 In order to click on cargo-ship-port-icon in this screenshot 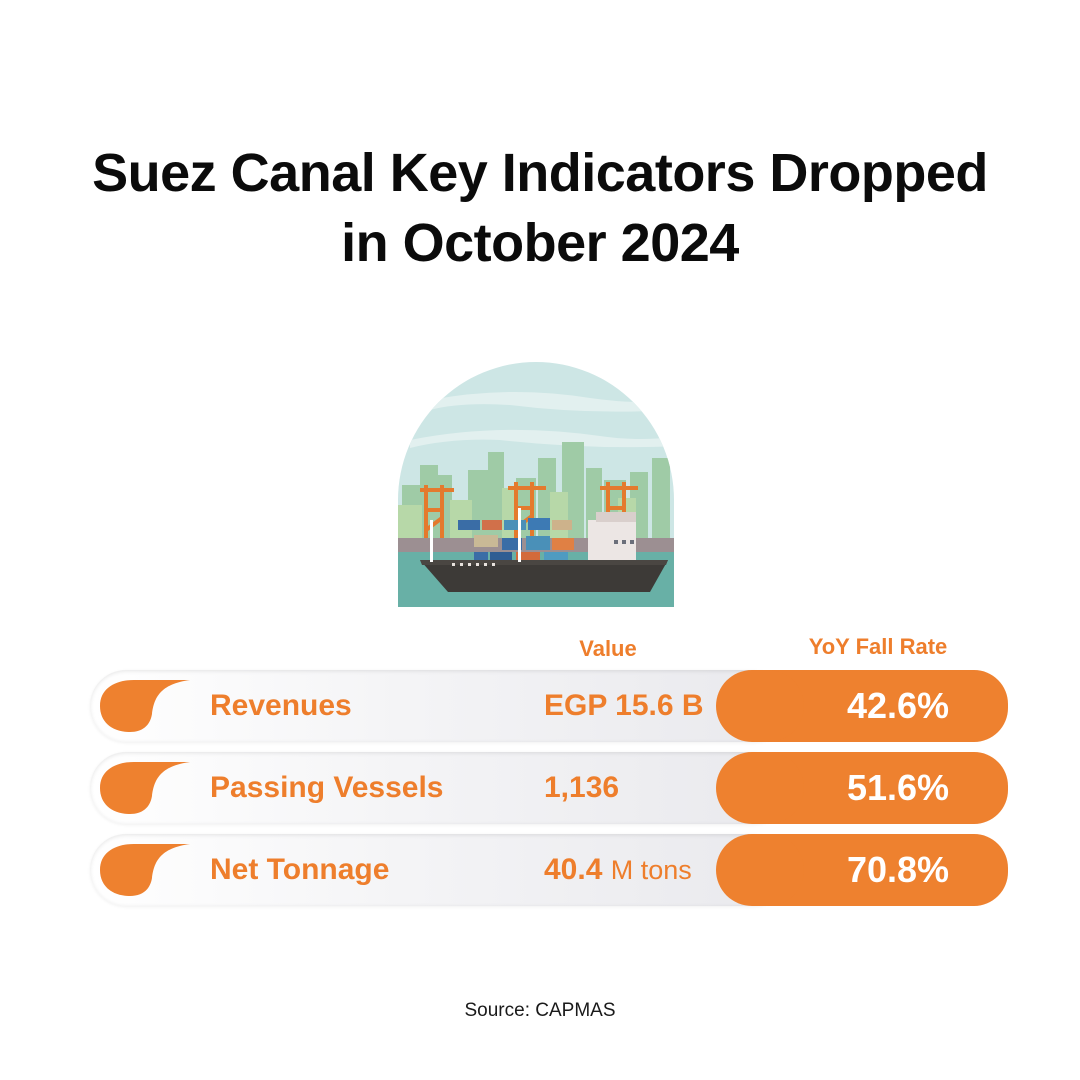, I will do `click(536, 484)`.